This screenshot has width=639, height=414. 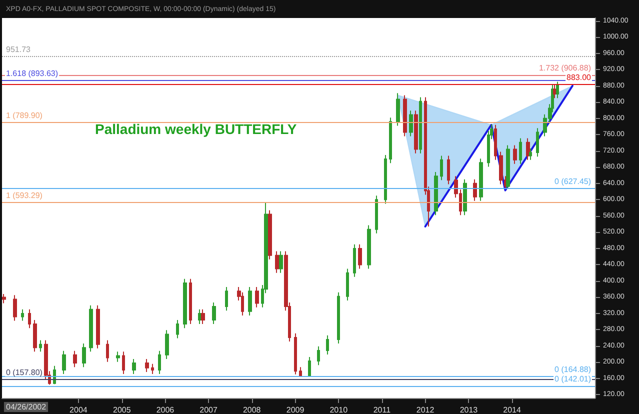 I want to click on ref-line-label: 883.00, so click(x=579, y=77).